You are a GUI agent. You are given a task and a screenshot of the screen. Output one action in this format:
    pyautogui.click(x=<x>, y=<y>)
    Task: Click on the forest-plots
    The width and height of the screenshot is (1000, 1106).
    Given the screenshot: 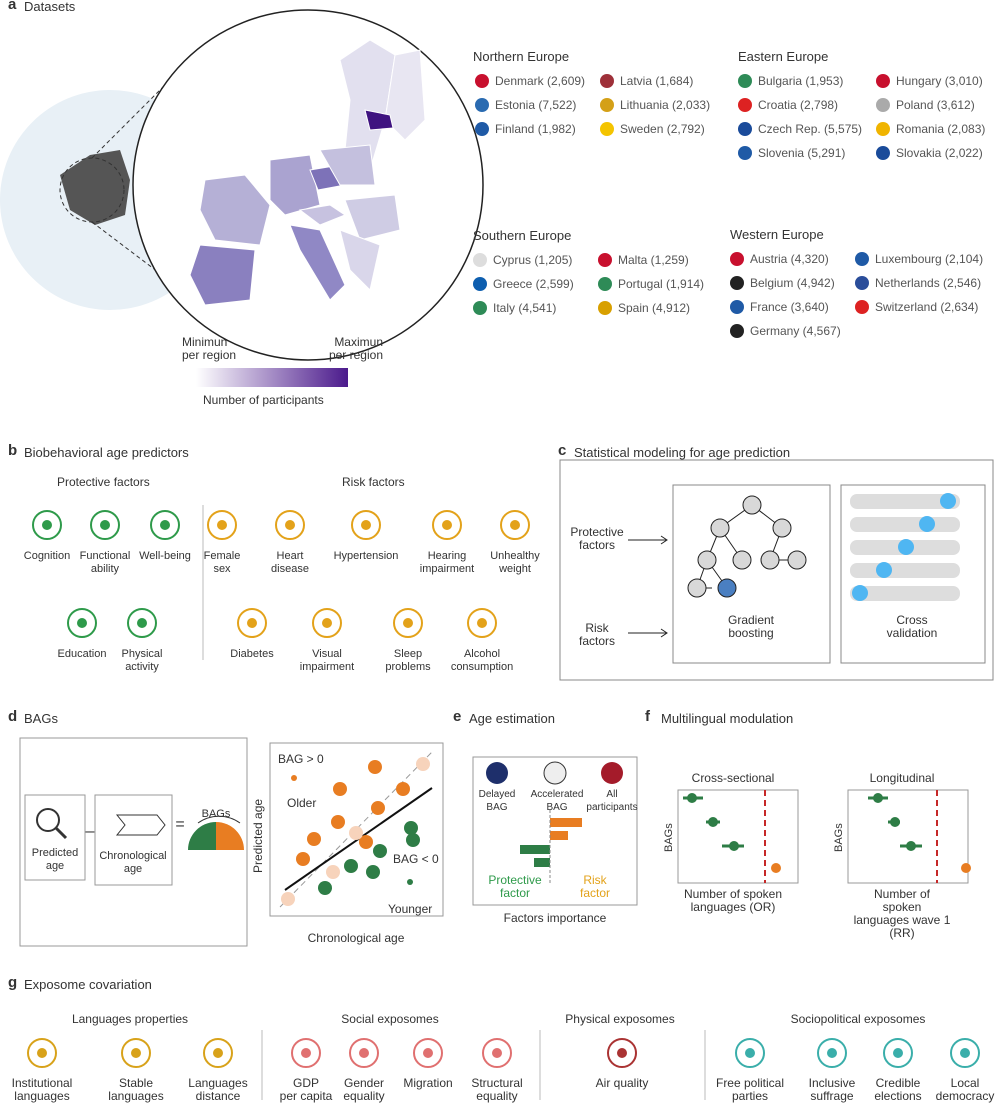 What is the action you would take?
    pyautogui.click(x=824, y=836)
    